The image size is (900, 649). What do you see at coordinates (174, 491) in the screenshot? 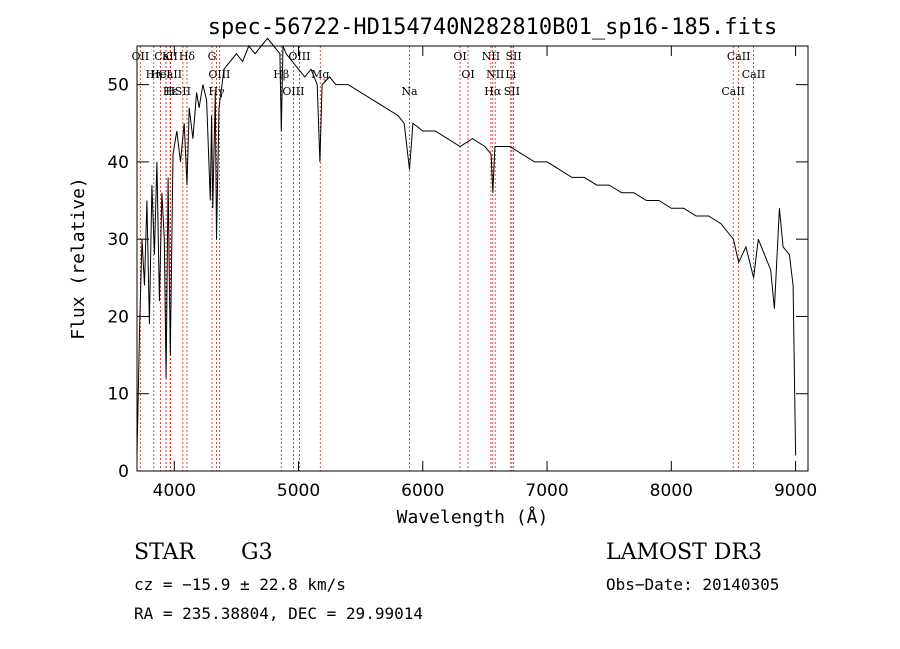
I see `x-tick-label: 4000` at bounding box center [174, 491].